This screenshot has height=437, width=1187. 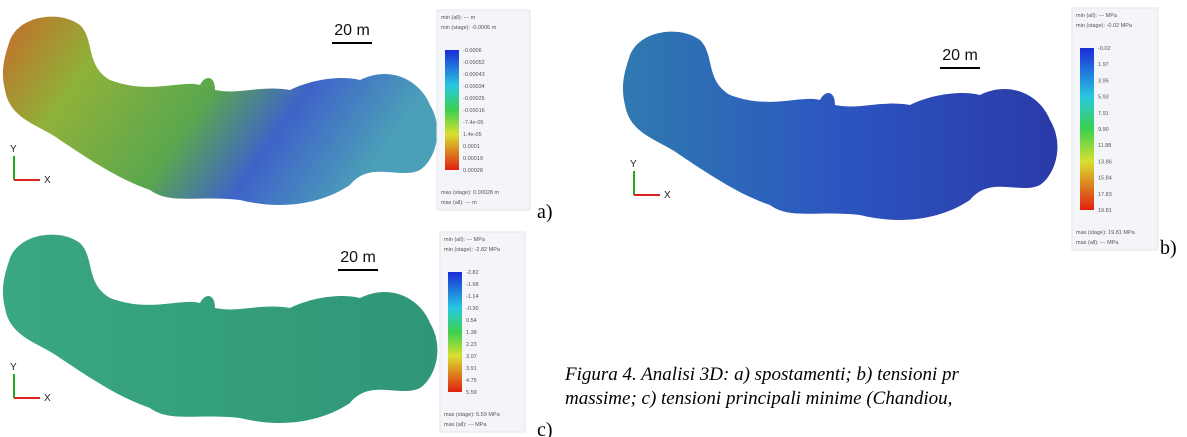 I want to click on legend-tick: 3.07, so click(x=471, y=357).